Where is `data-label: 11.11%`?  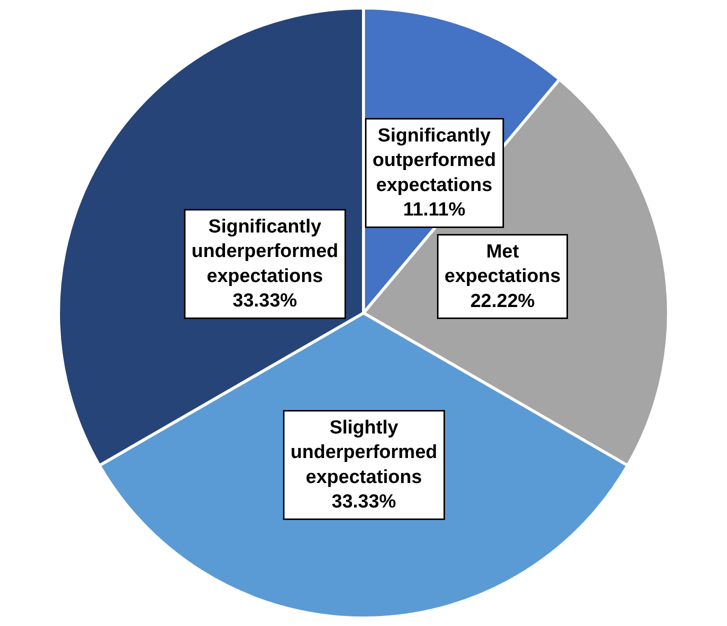
data-label: 11.11% is located at coordinates (434, 210).